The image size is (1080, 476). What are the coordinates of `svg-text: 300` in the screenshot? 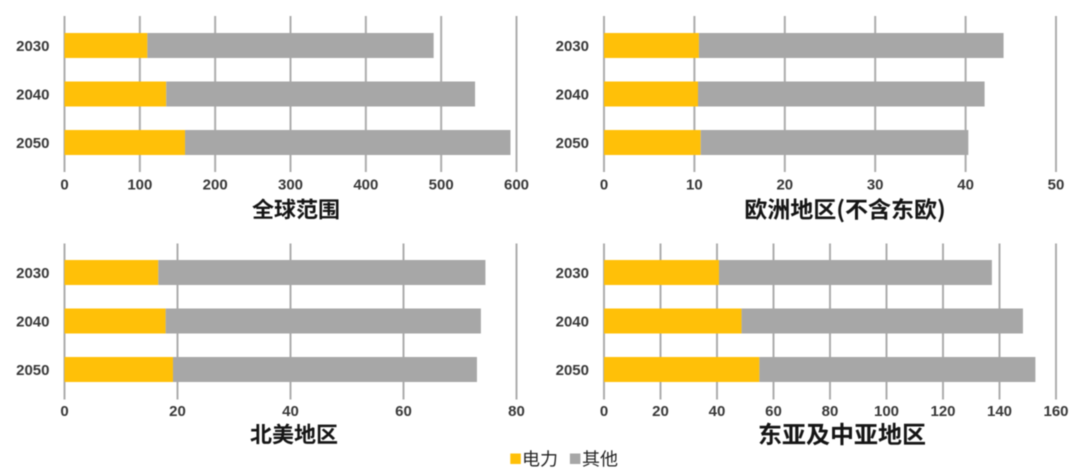 It's located at (290, 185).